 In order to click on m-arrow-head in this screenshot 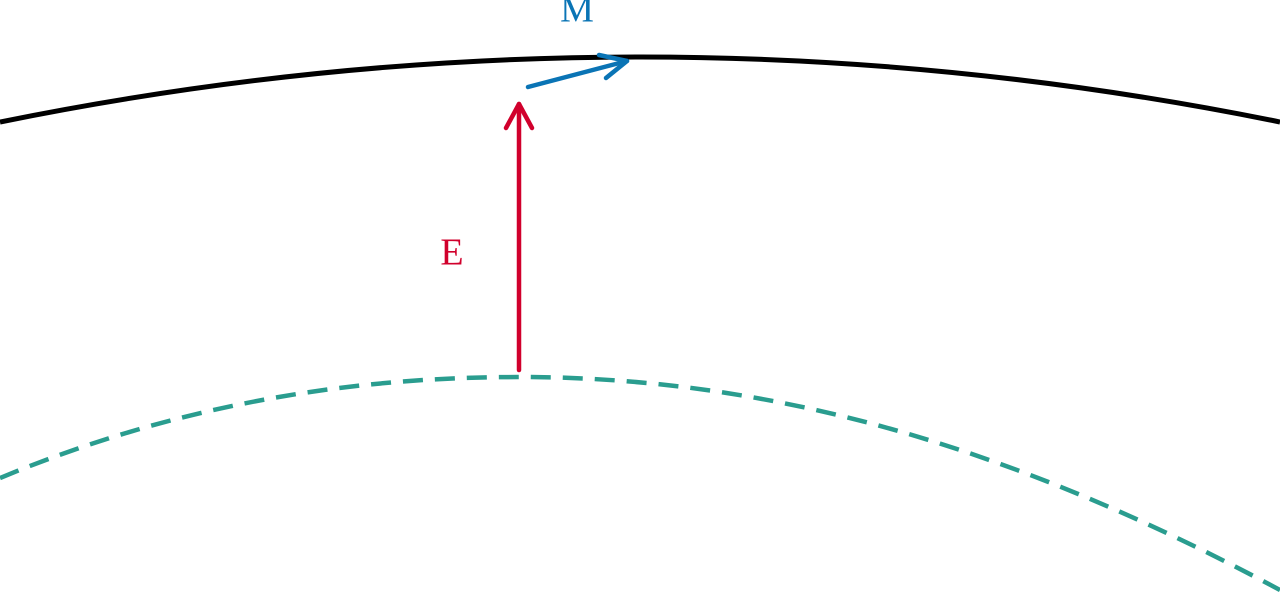, I will do `click(613, 66)`.